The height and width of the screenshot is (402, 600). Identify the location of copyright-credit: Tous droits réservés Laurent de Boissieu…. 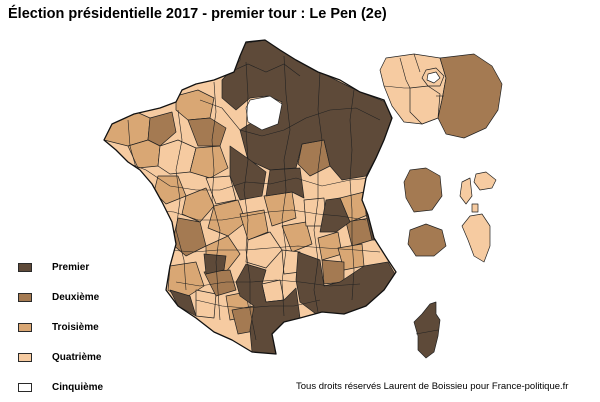
(432, 386).